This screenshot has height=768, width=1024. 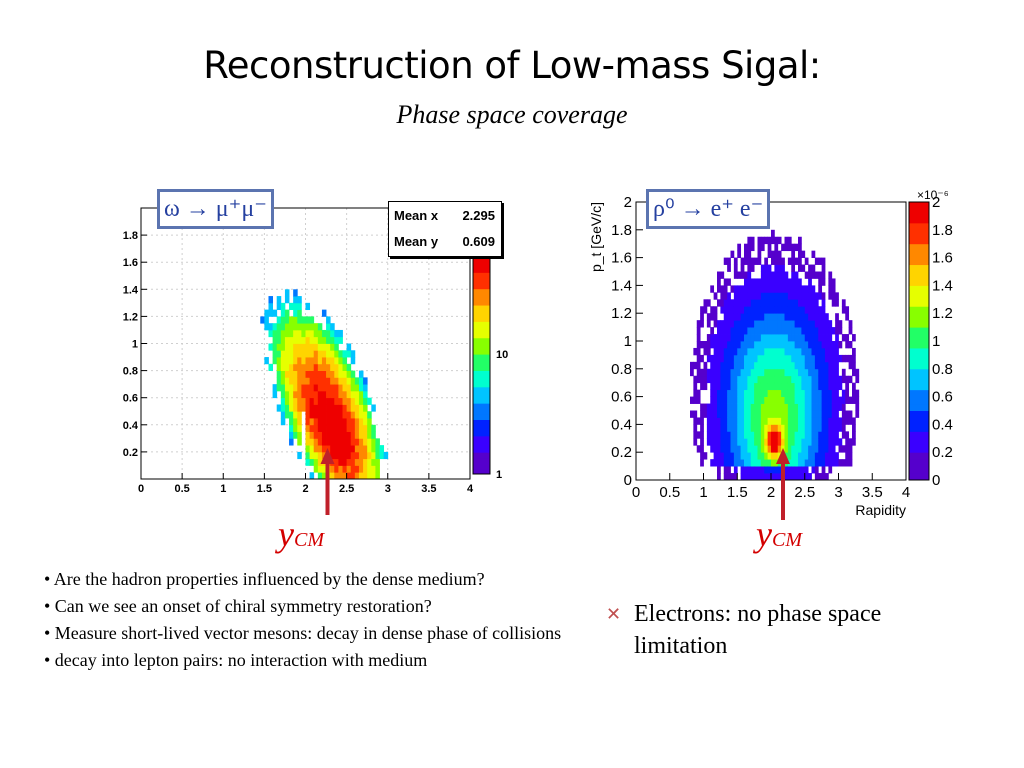 What do you see at coordinates (804, 492) in the screenshot?
I see `right-x-tick-label: 2.5` at bounding box center [804, 492].